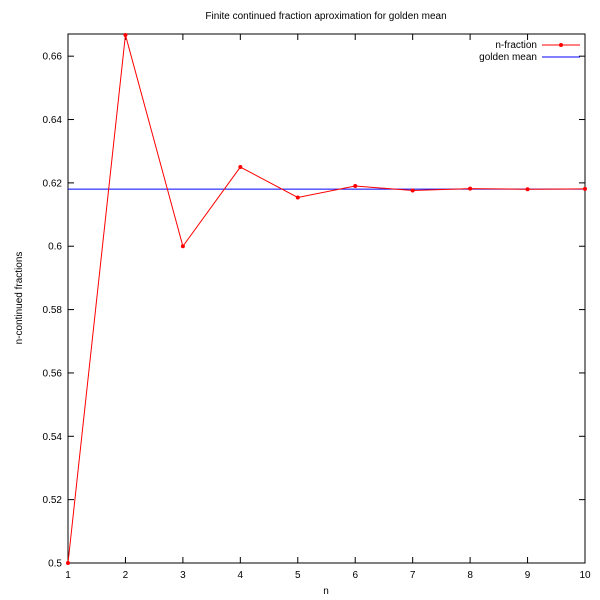 The height and width of the screenshot is (600, 600). What do you see at coordinates (68, 575) in the screenshot?
I see `x-tick-label: 1` at bounding box center [68, 575].